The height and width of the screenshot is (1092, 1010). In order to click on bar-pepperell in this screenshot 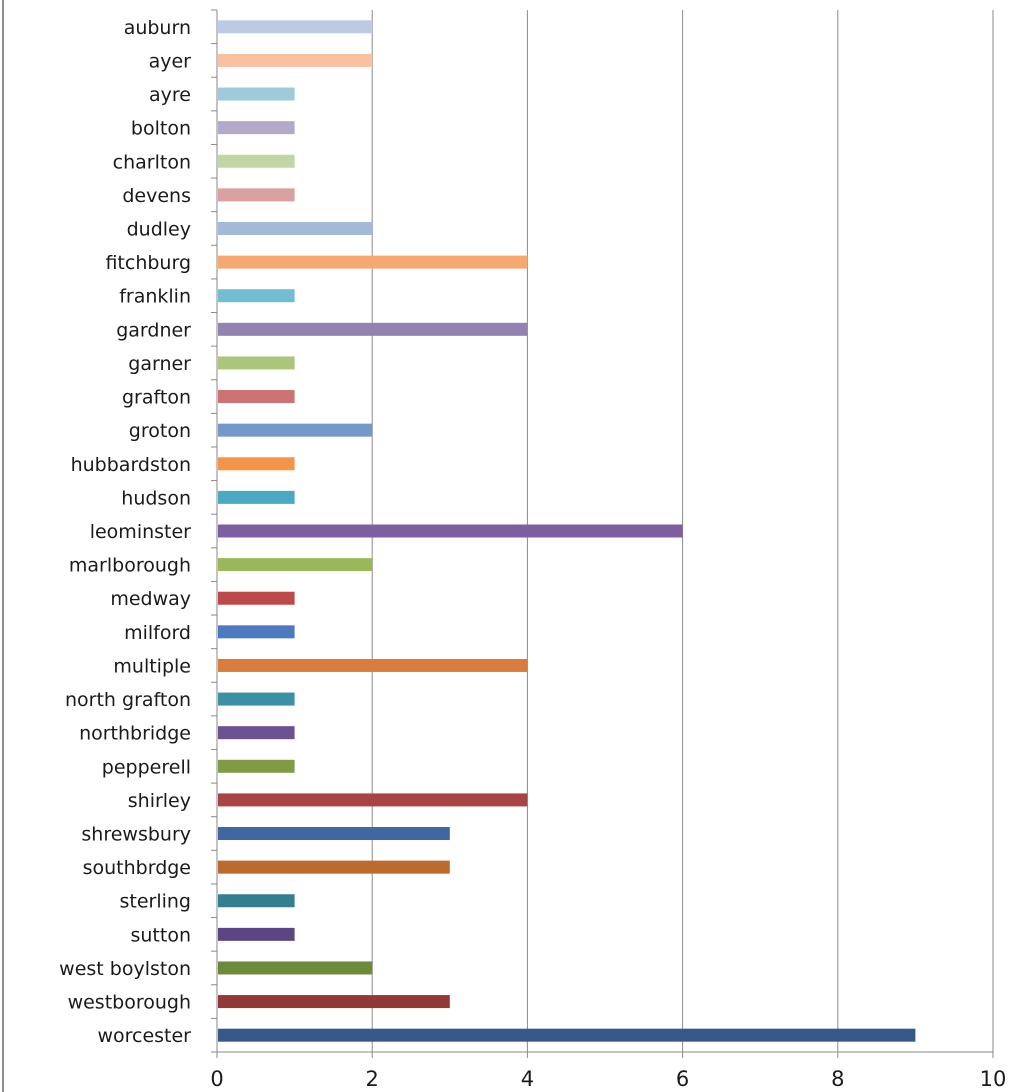, I will do `click(256, 766)`.